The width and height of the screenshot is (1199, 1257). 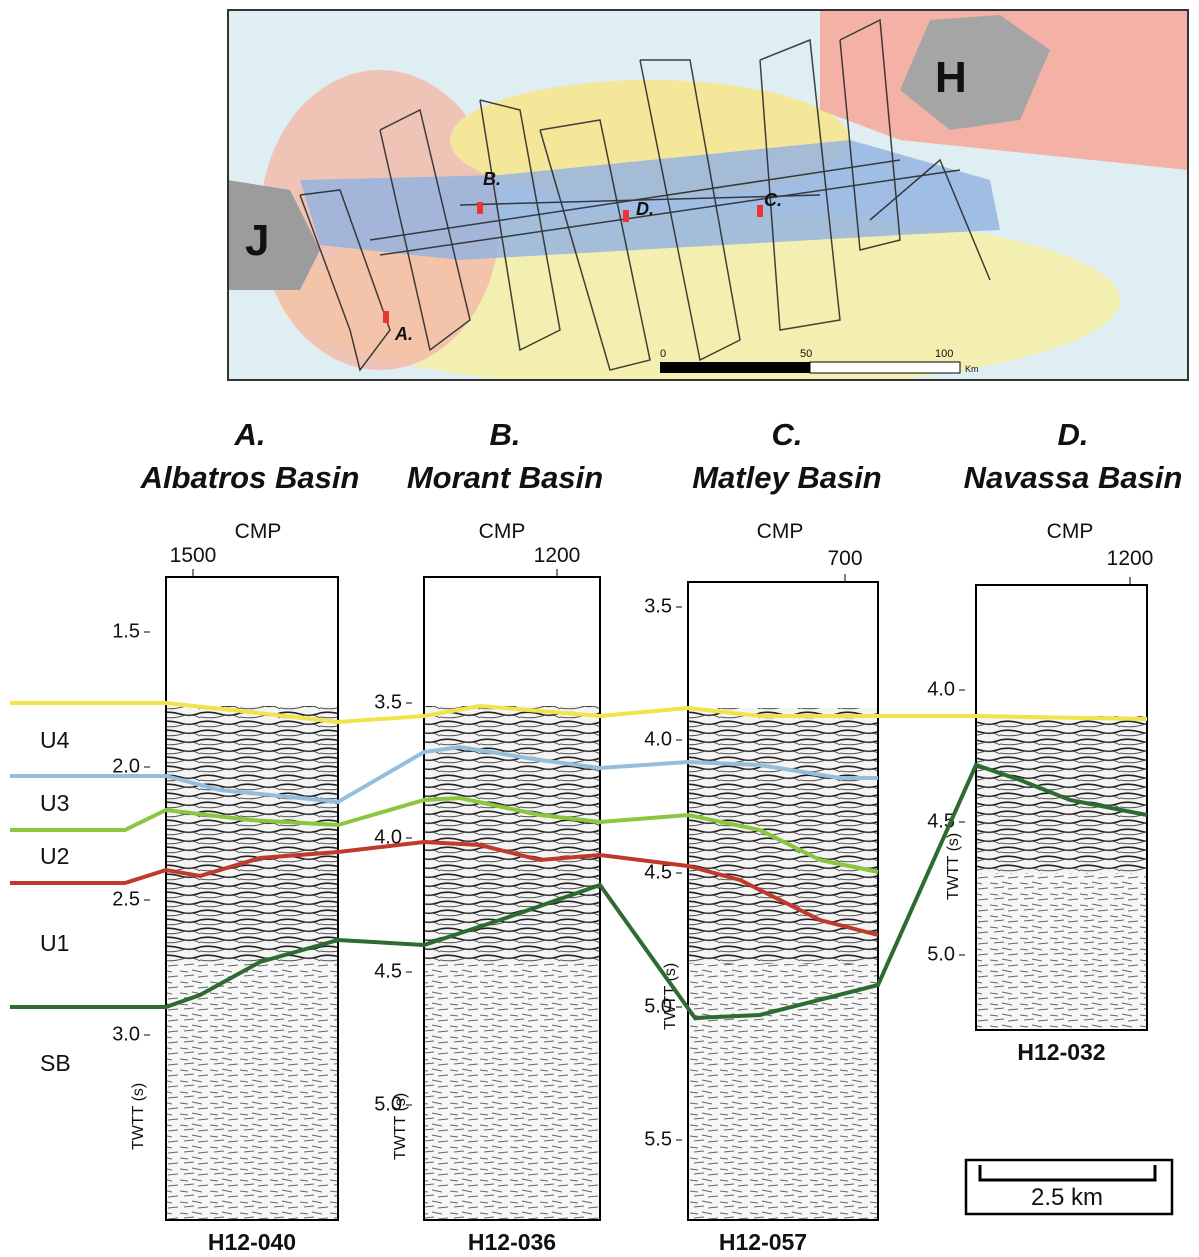 What do you see at coordinates (806, 354) in the screenshot?
I see `scale-tick: 50` at bounding box center [806, 354].